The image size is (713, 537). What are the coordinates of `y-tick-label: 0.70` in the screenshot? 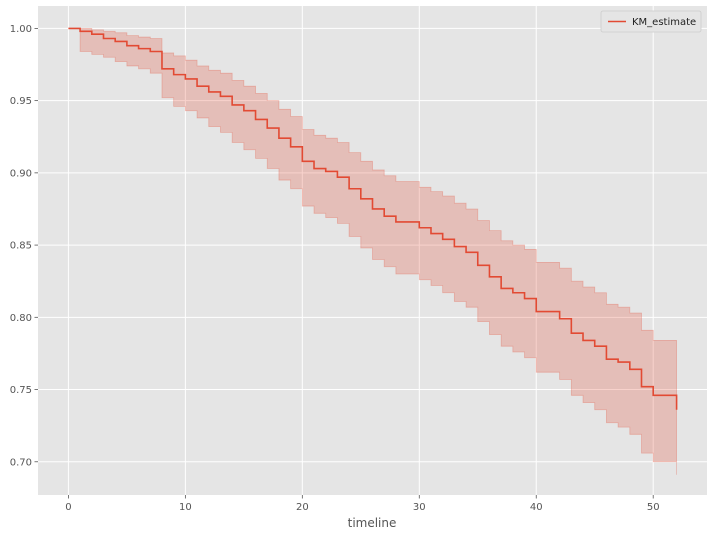 It's located at (21, 462).